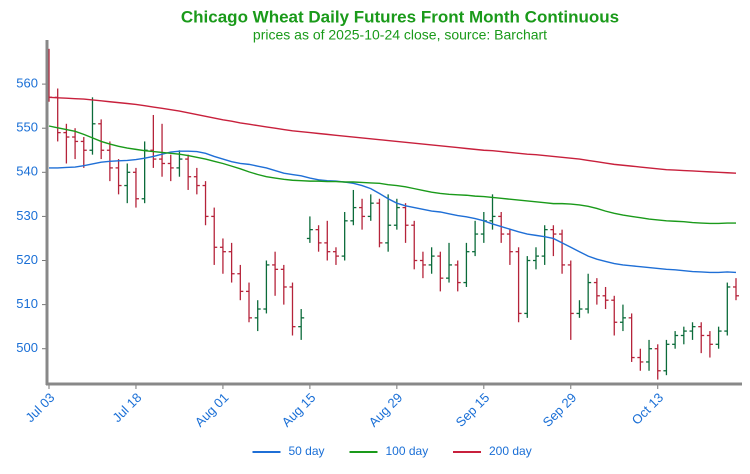 The image size is (750, 474). I want to click on y-tick-label: 530, so click(27, 215).